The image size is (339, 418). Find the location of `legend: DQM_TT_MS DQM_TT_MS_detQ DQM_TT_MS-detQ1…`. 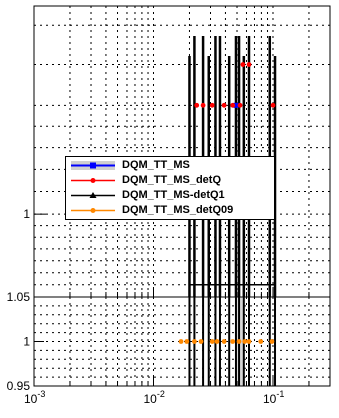

legend: DQM_TT_MS DQM_TT_MS_detQ DQM_TT_MS-detQ1… is located at coordinates (170, 188).